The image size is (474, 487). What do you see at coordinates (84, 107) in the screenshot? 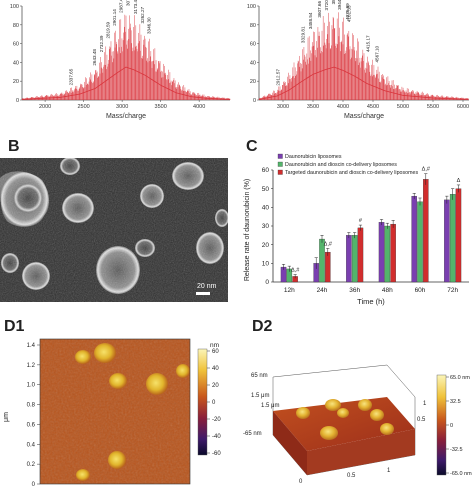
I see `x-tick-label: 2500` at bounding box center [84, 107].